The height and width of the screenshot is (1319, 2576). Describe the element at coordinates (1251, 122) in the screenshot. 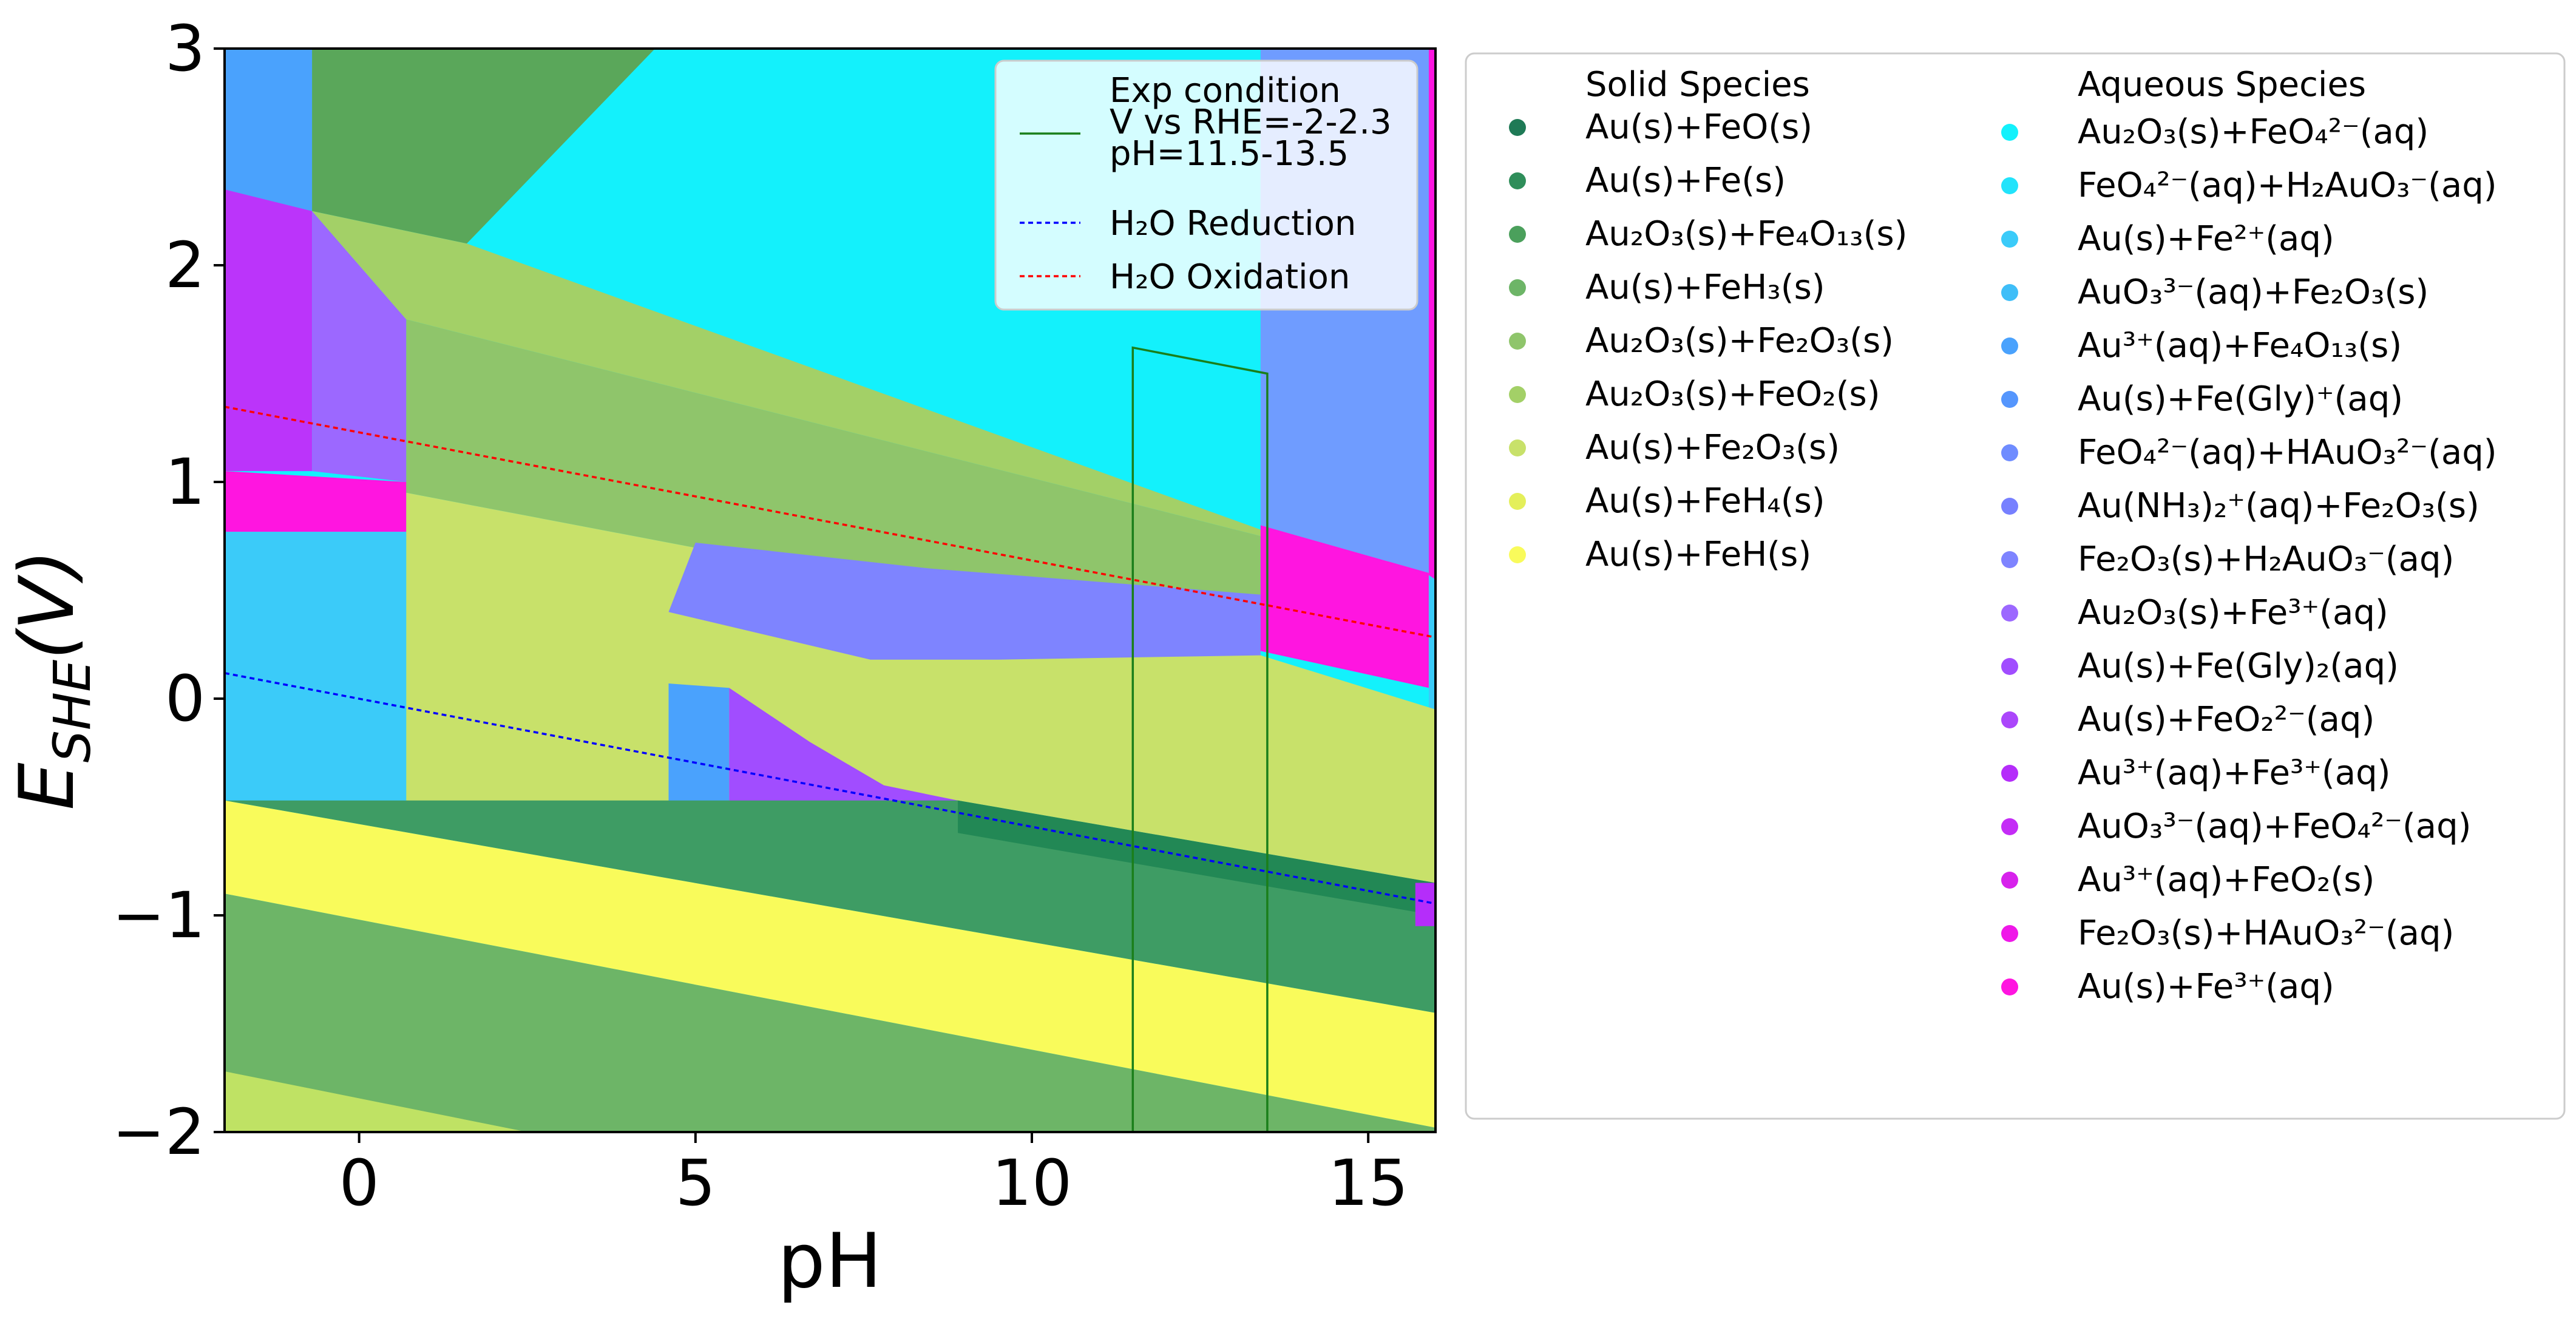

I see `line-legend-label: V vs RHE=-2-2.3` at that location.